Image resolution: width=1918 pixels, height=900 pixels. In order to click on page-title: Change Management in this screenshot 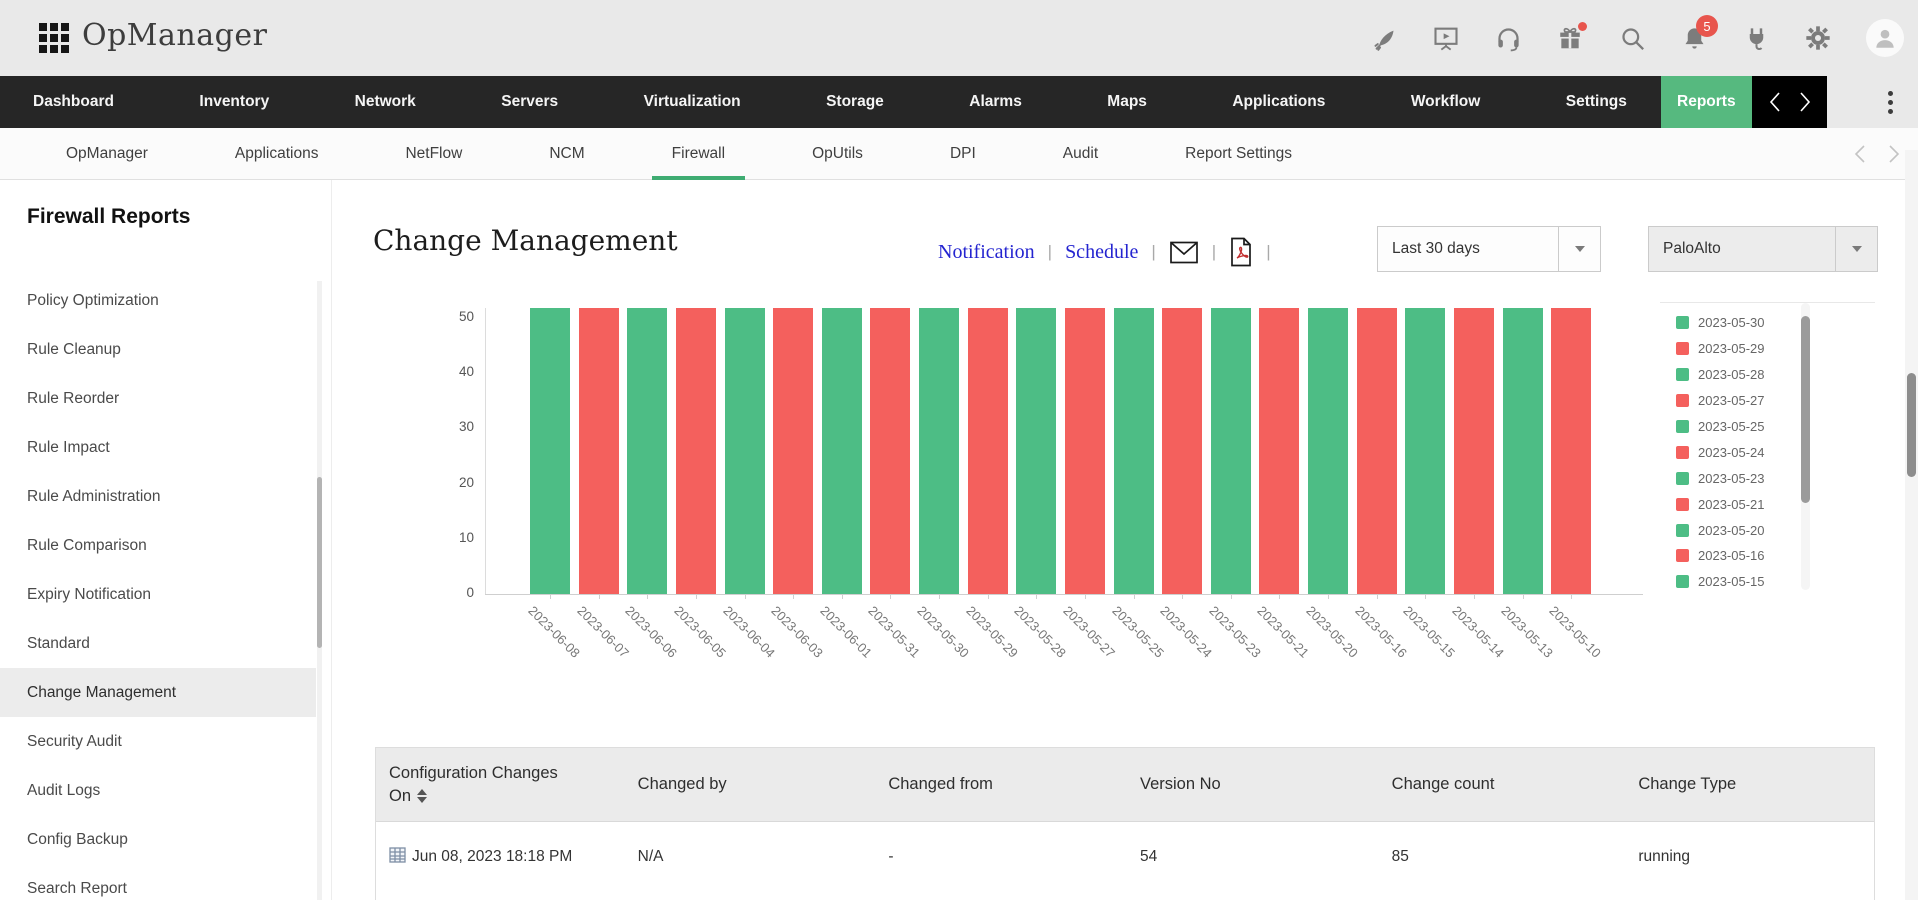, I will do `click(525, 240)`.